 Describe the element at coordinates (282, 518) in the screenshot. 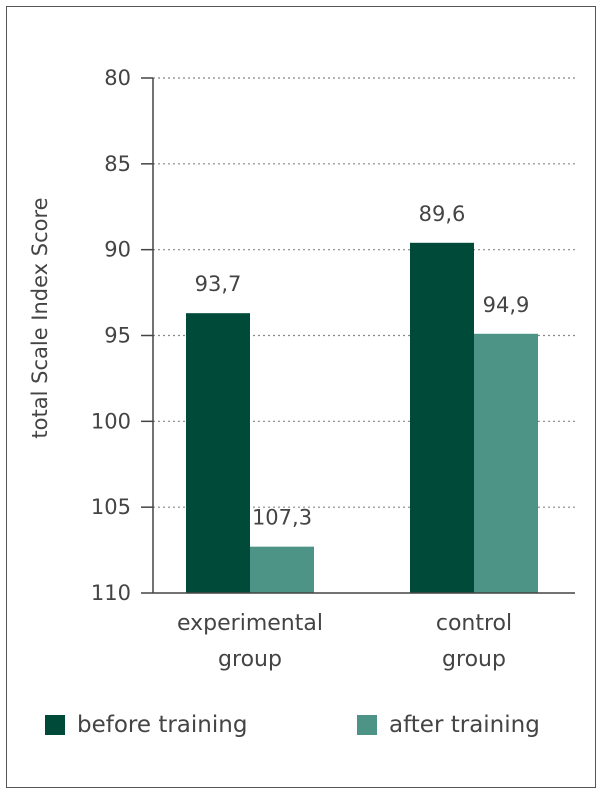

I see `data-label: 107,3` at that location.